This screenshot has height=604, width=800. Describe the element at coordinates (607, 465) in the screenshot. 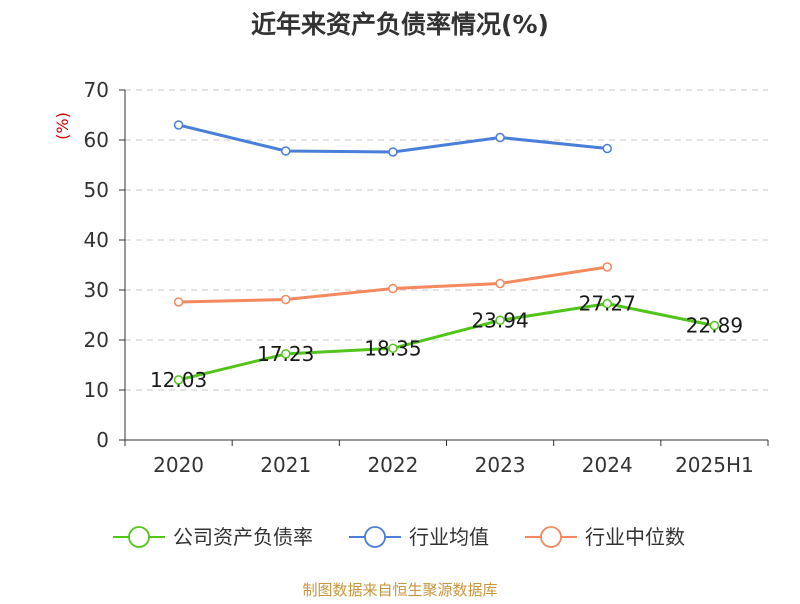

I see `x-tick-label: 2024` at that location.